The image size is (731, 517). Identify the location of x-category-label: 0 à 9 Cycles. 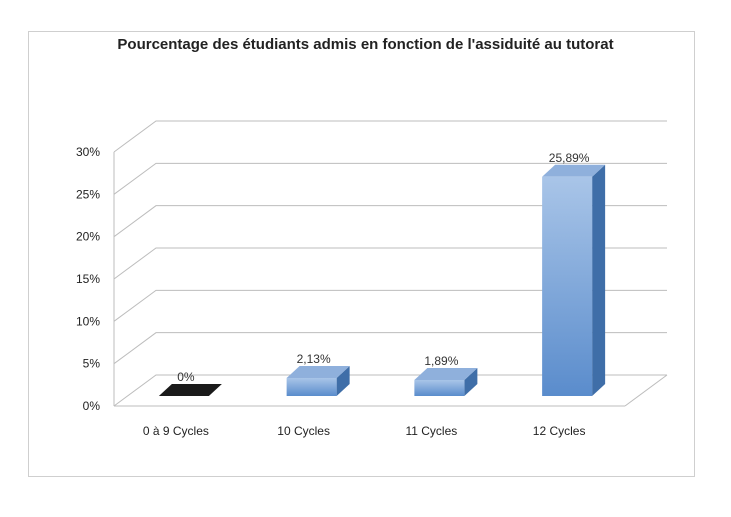
(176, 431).